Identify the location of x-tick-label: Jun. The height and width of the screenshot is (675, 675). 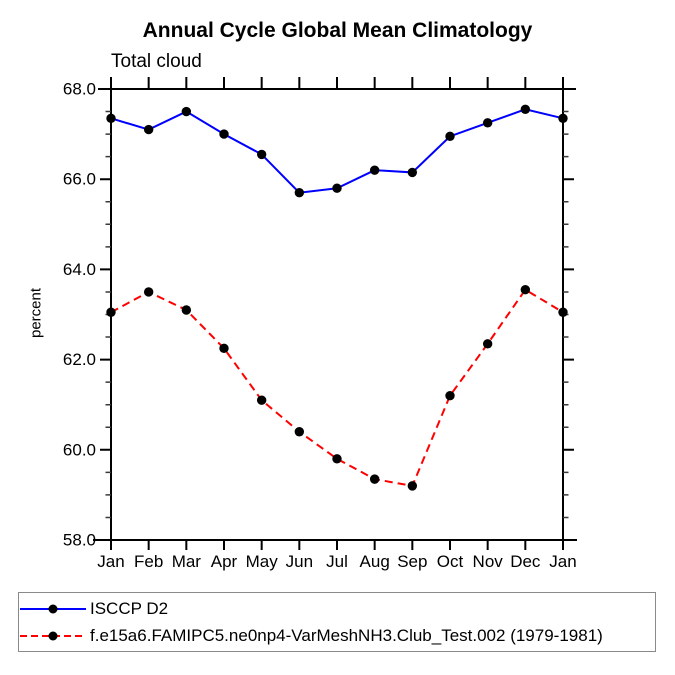
(299, 561).